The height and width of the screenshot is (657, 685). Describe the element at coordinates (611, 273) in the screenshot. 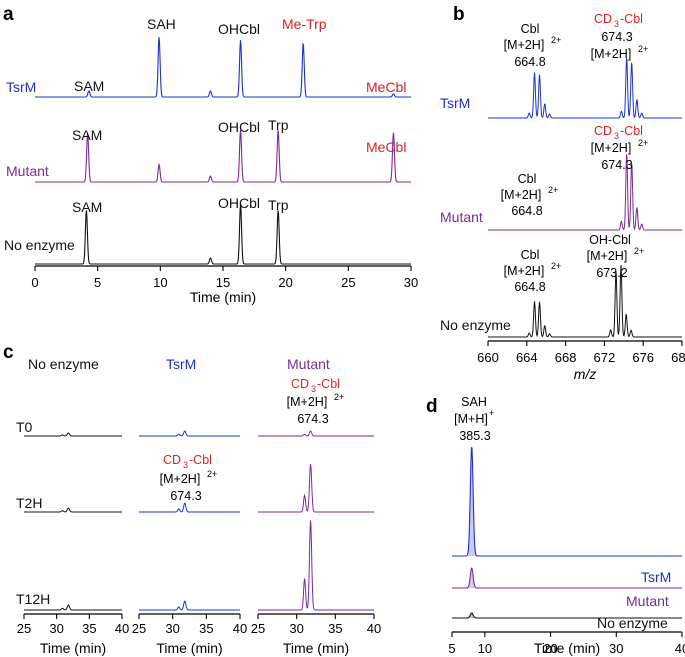

I see `svg-text: 673.2` at that location.